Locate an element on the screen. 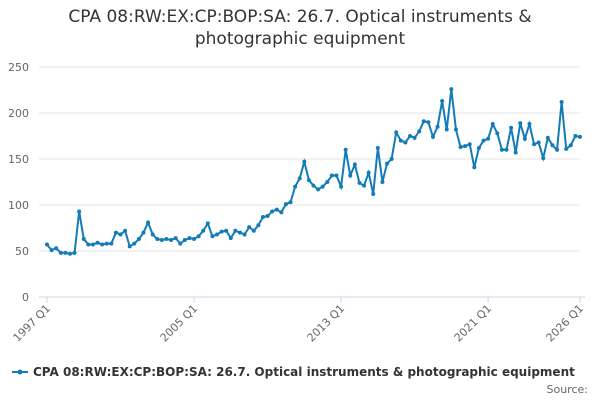 The height and width of the screenshot is (400, 600). legend-marker is located at coordinates (20, 372).